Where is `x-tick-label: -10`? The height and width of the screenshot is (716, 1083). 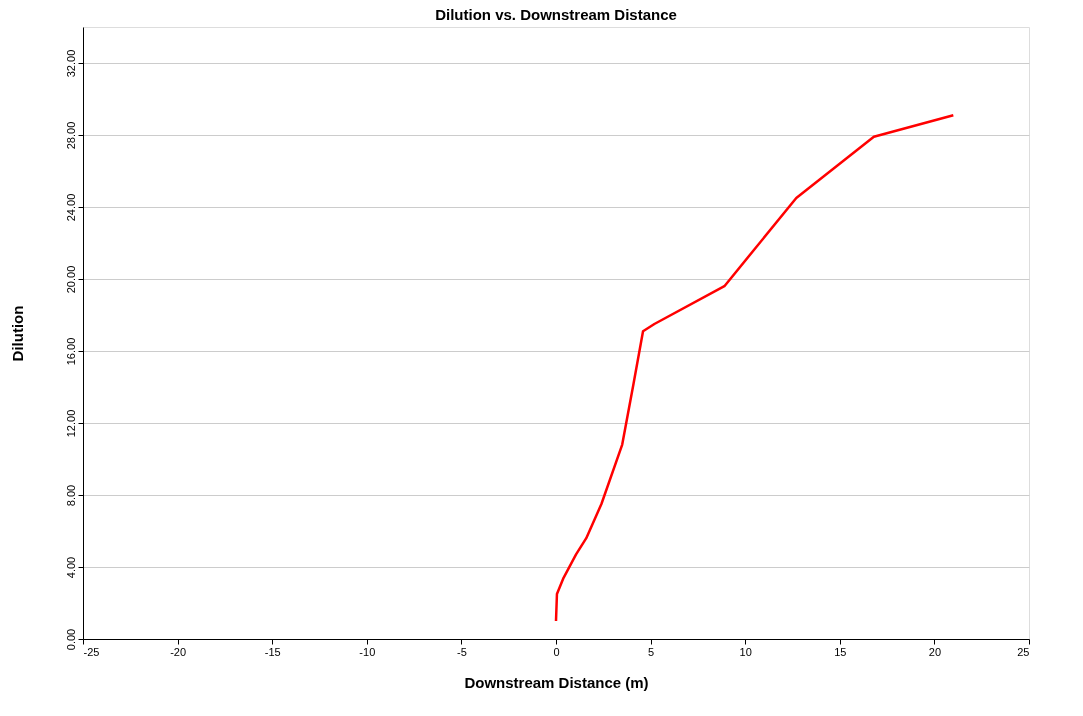 x-tick-label: -10 is located at coordinates (367, 651).